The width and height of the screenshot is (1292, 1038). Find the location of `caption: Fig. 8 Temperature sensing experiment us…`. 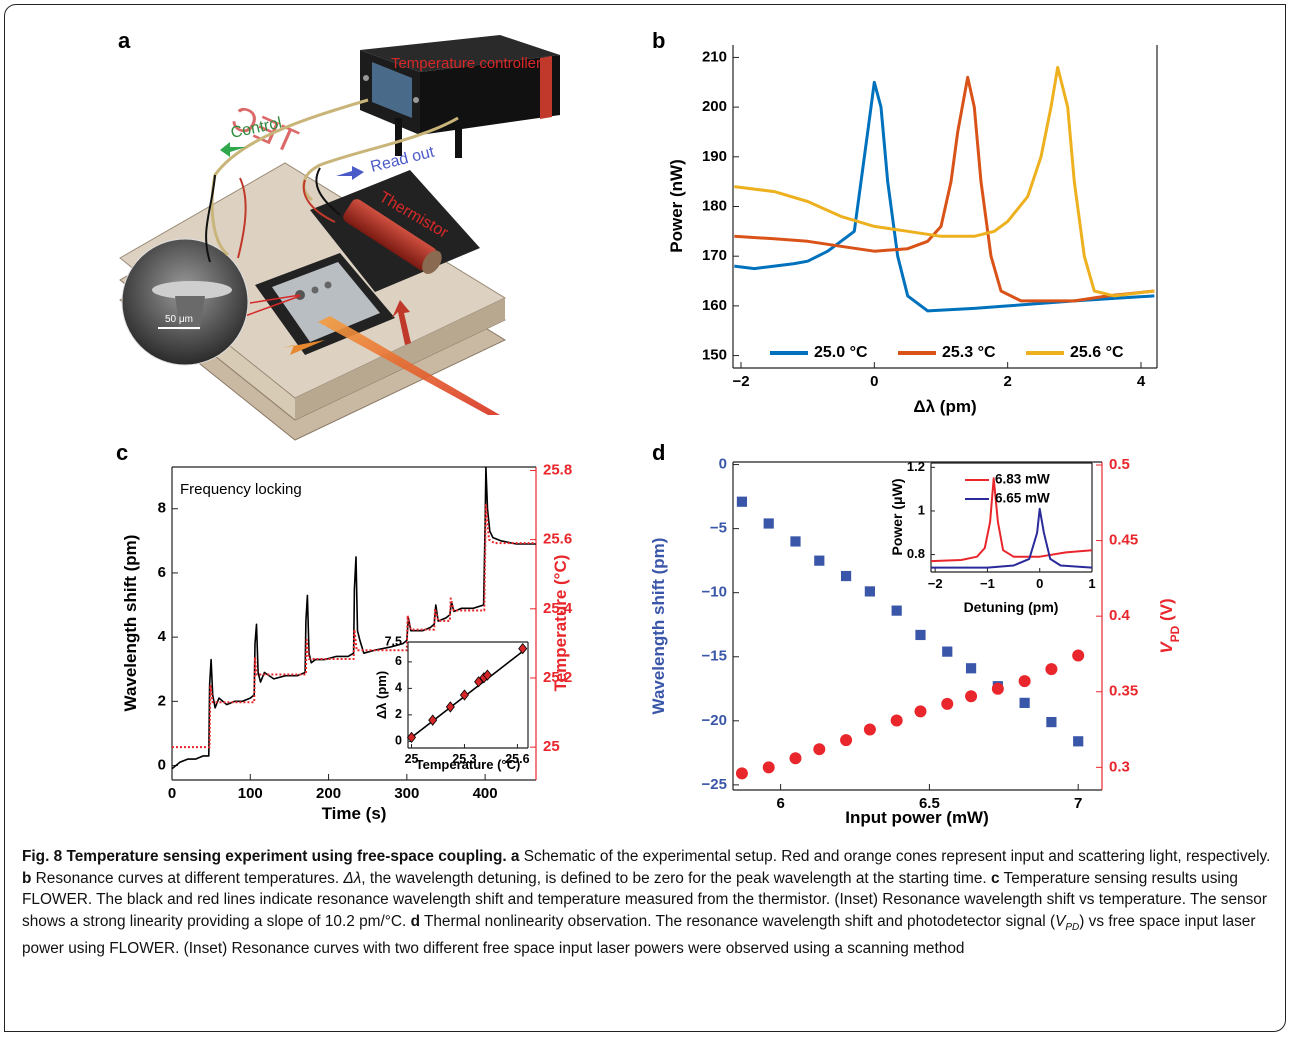

caption: Fig. 8 Temperature sensing experiment us… is located at coordinates (648, 903).